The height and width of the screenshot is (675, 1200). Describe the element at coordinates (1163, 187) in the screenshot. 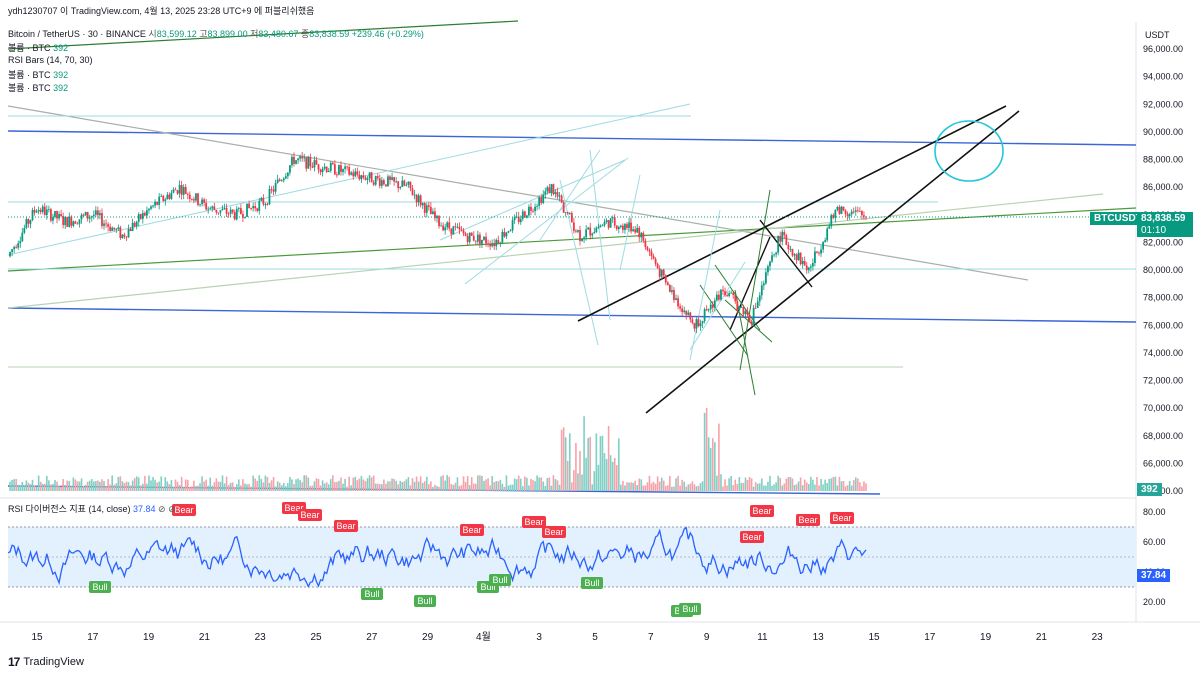

I see `price-tick-label: 86,000.00` at that location.